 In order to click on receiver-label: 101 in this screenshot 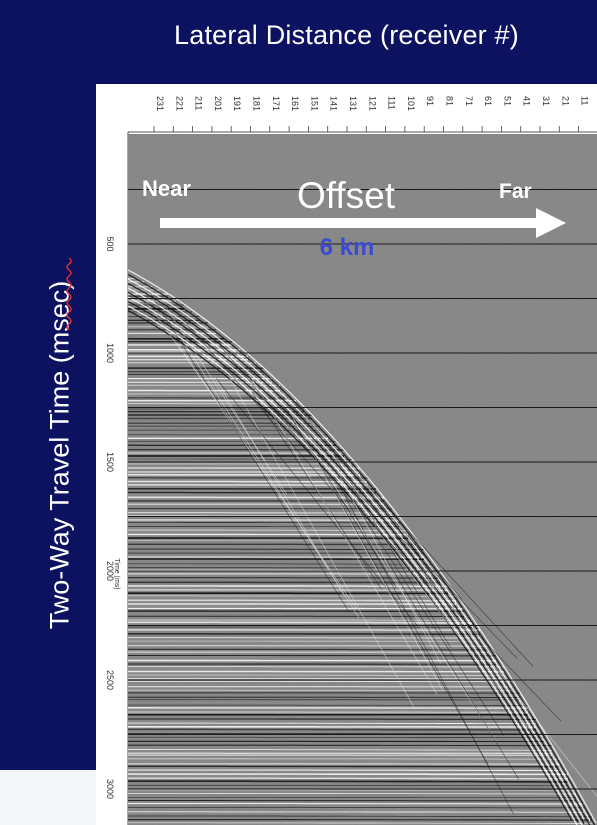, I will do `click(411, 103)`.